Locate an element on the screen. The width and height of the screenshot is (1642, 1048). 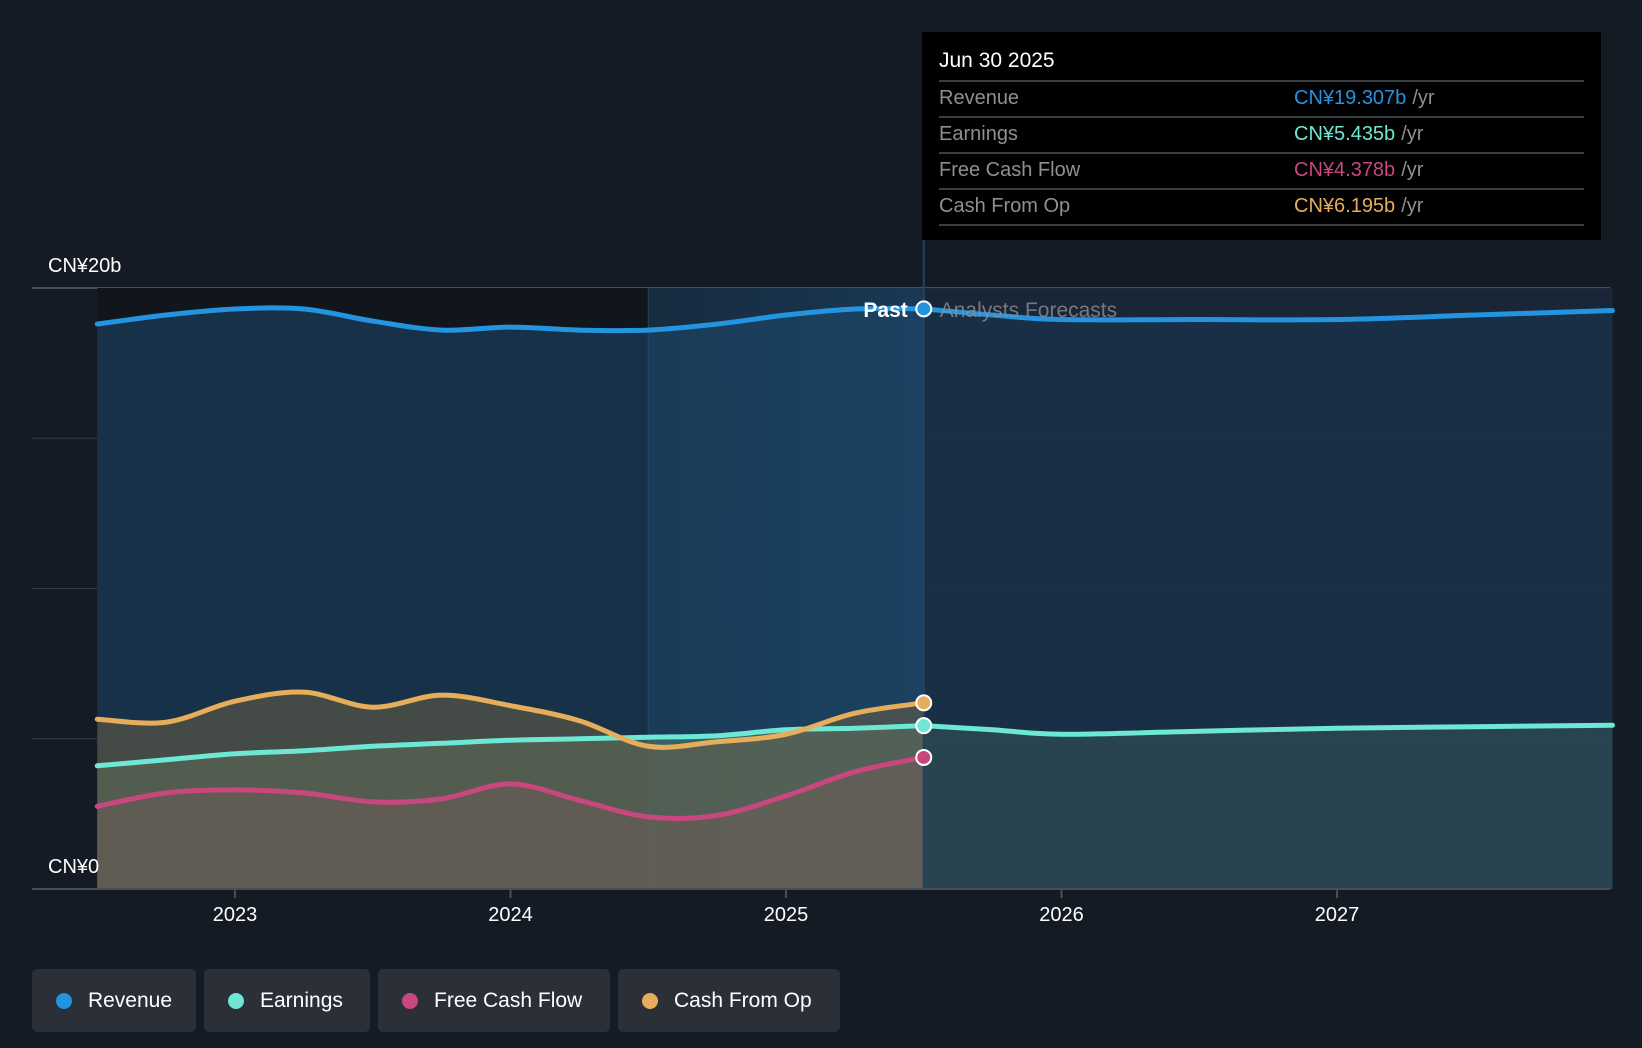
tooltip-value: CN¥19.307b is located at coordinates (1350, 98).